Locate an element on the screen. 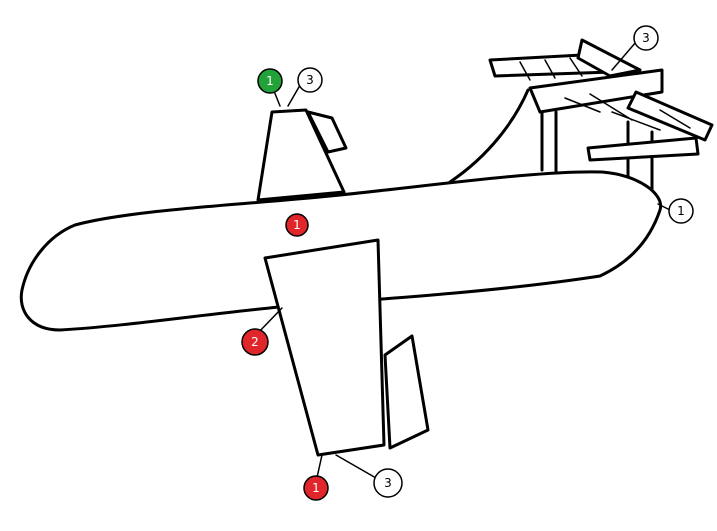 Image resolution: width=717 pixels, height=531 pixels. marker-wing-tip-white: 3 is located at coordinates (388, 483).